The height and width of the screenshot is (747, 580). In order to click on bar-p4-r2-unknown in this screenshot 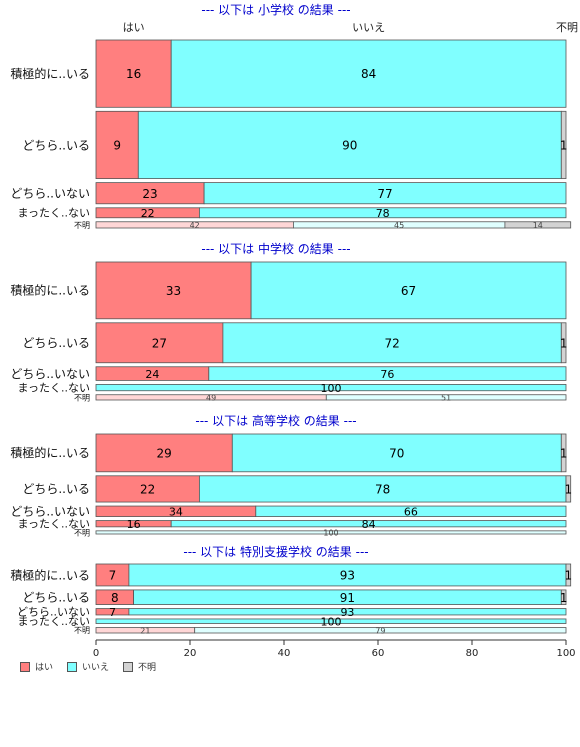, I will do `click(563, 597)`.